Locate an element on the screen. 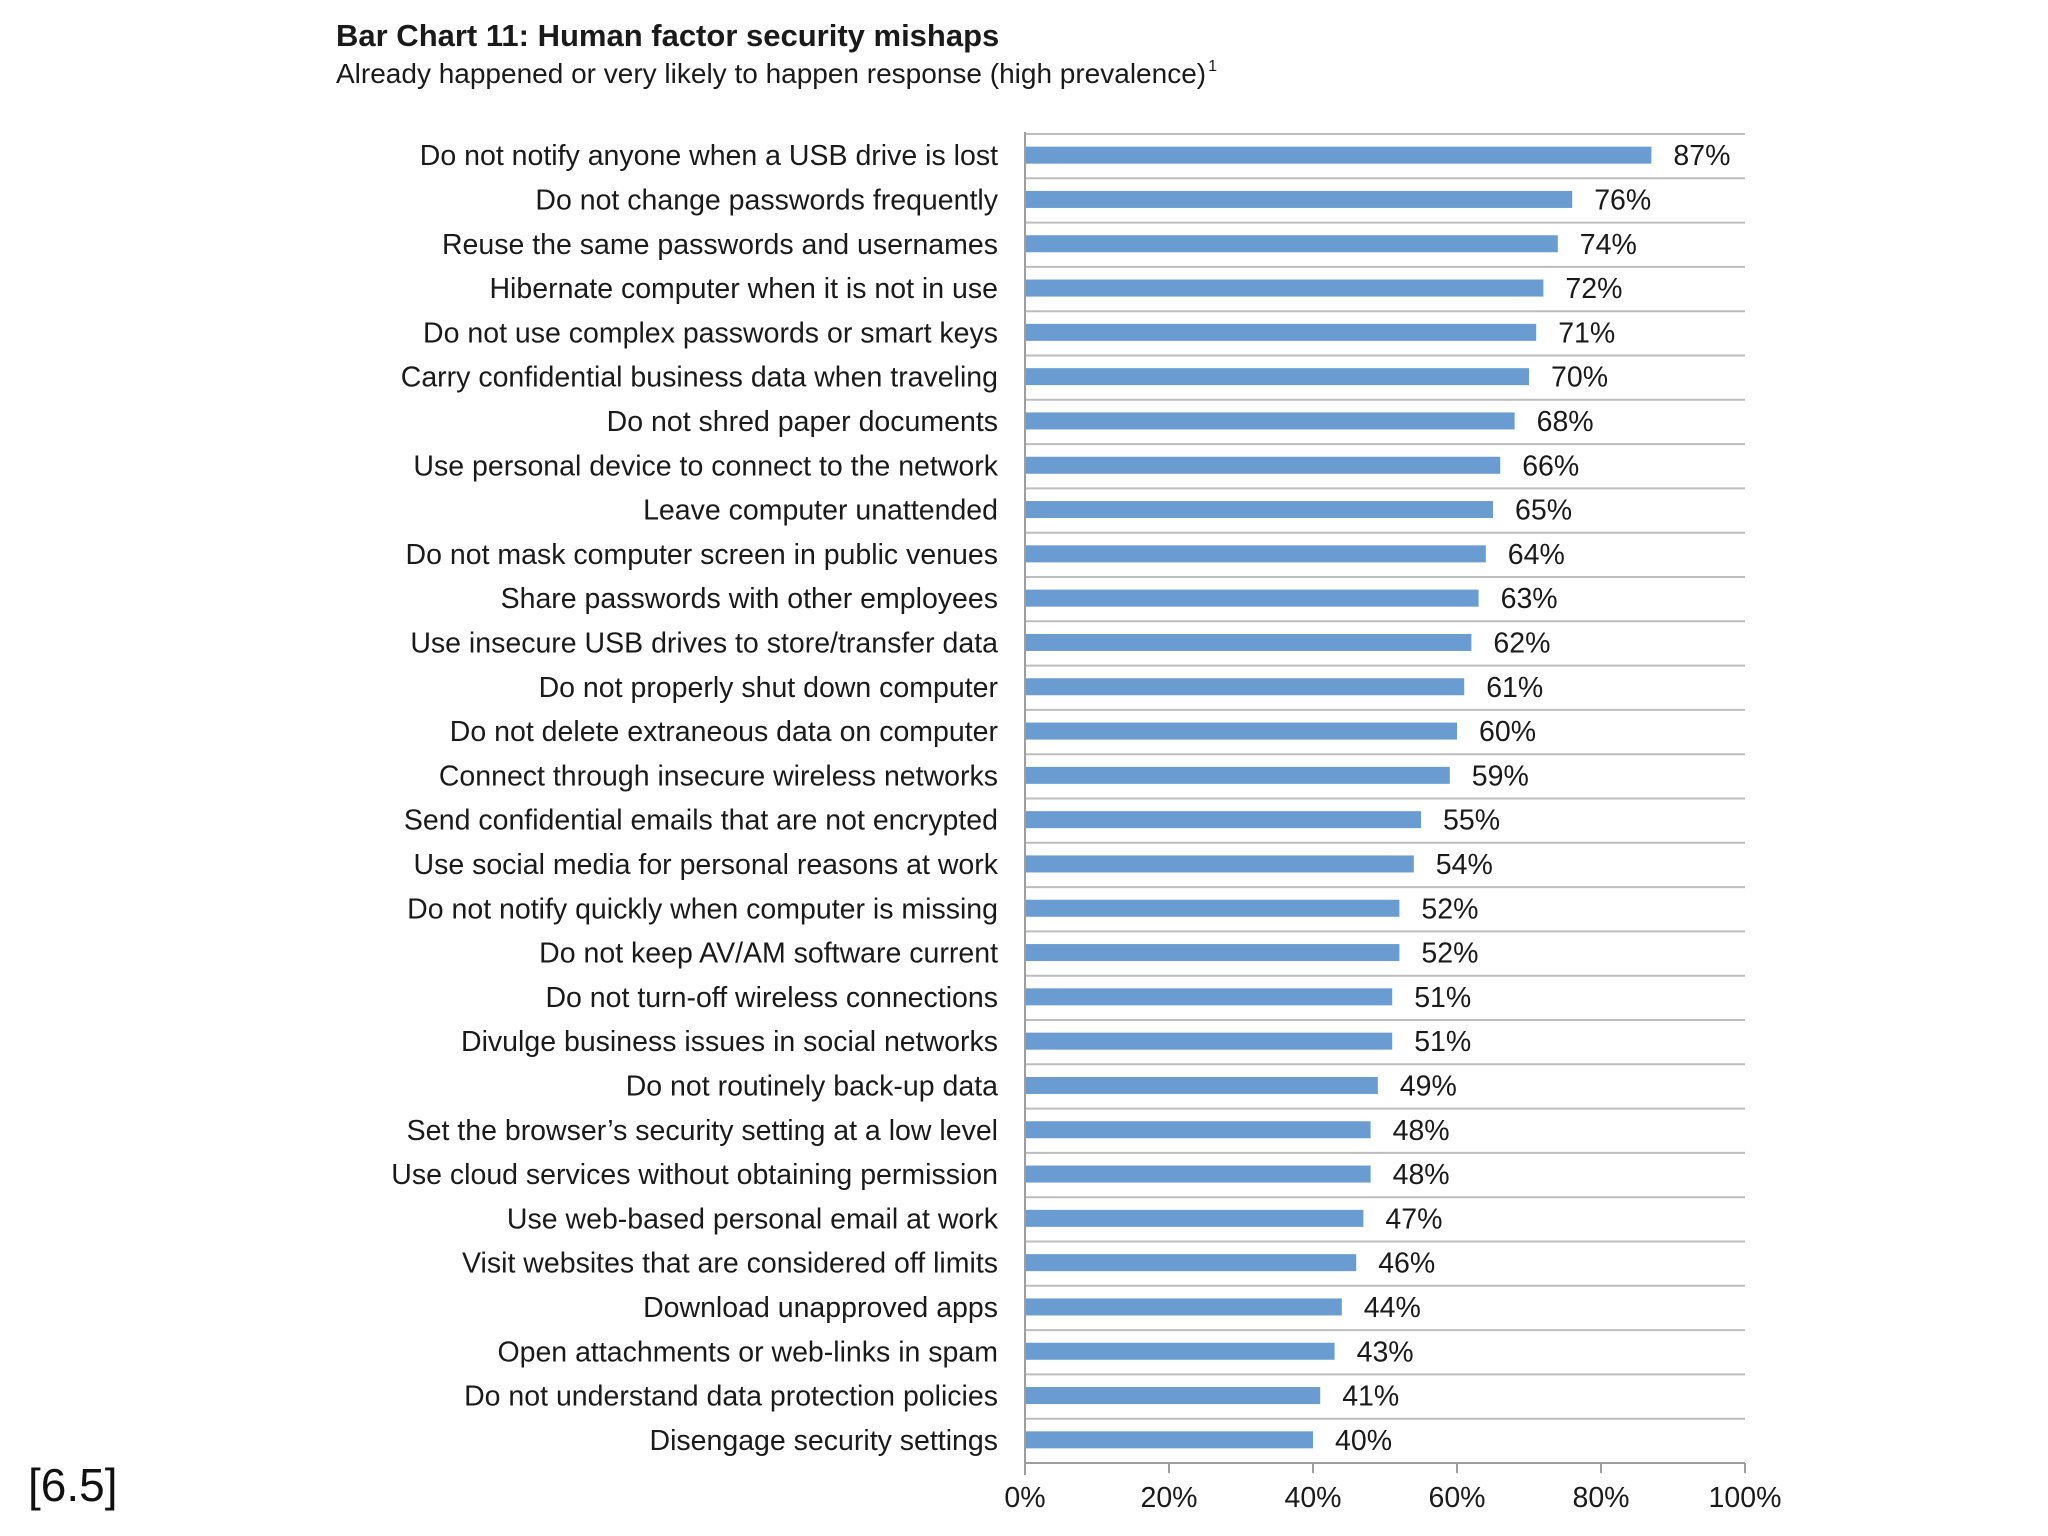 This screenshot has width=2048, height=1536. data-label: 46% is located at coordinates (1406, 1264).